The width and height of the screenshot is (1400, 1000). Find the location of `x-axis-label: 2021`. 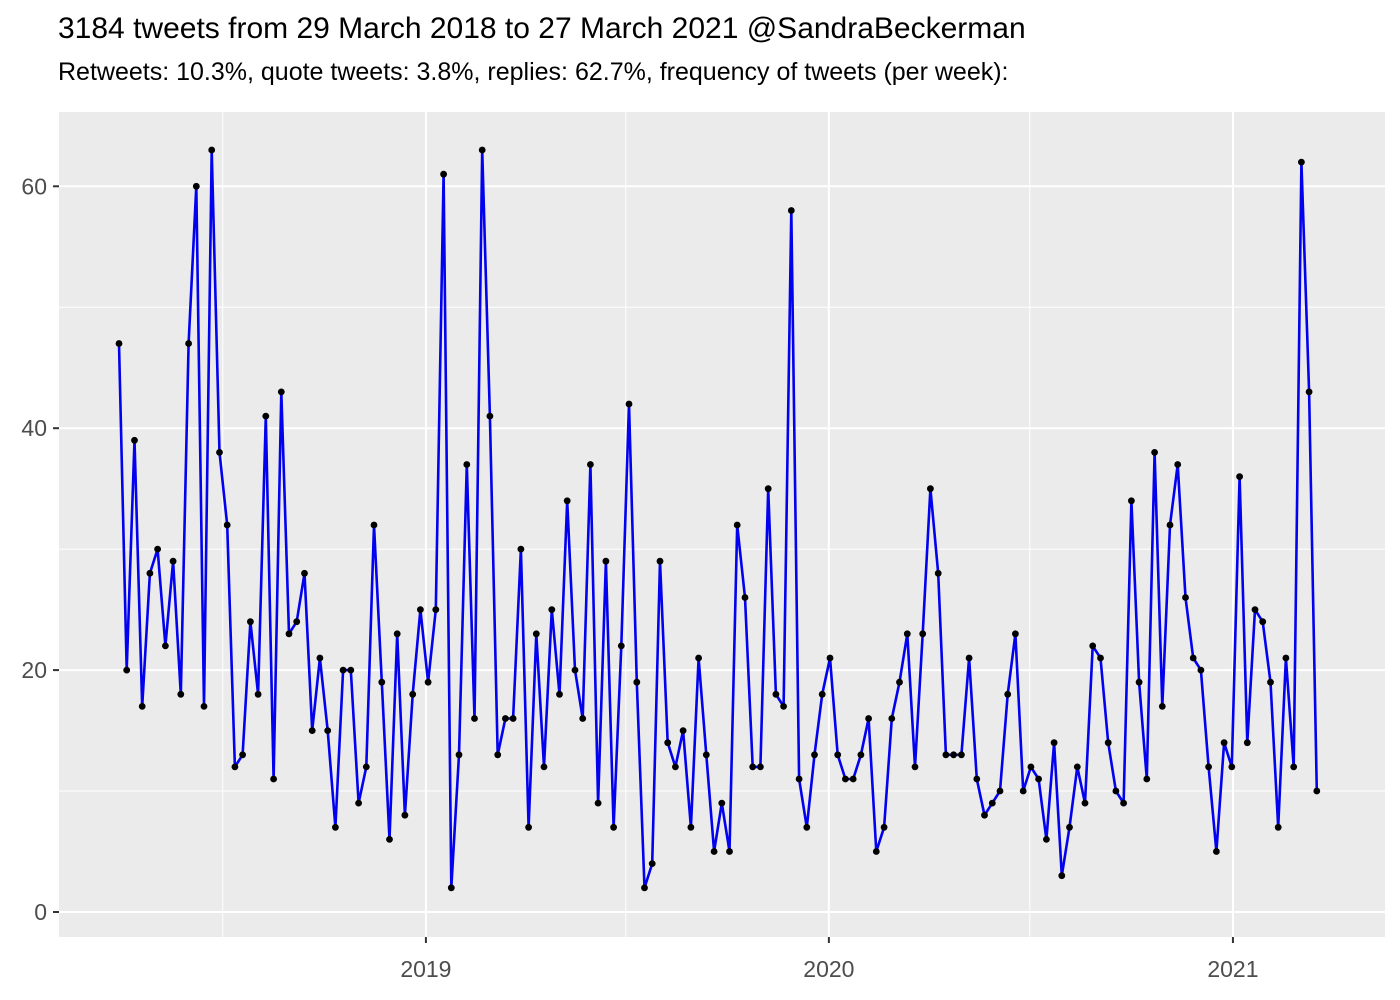

x-axis-label: 2021 is located at coordinates (1232, 969).